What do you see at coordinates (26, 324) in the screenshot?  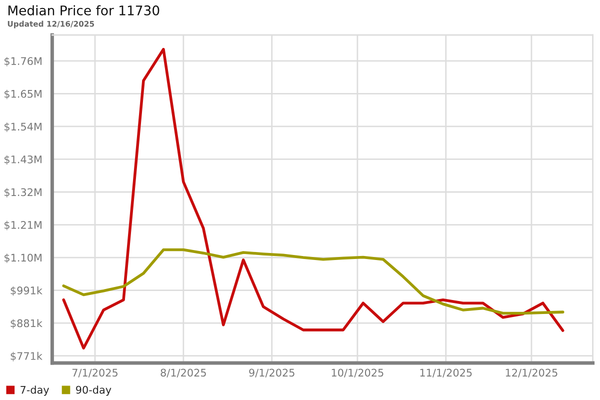 I see `y-tick-label: $881k` at bounding box center [26, 324].